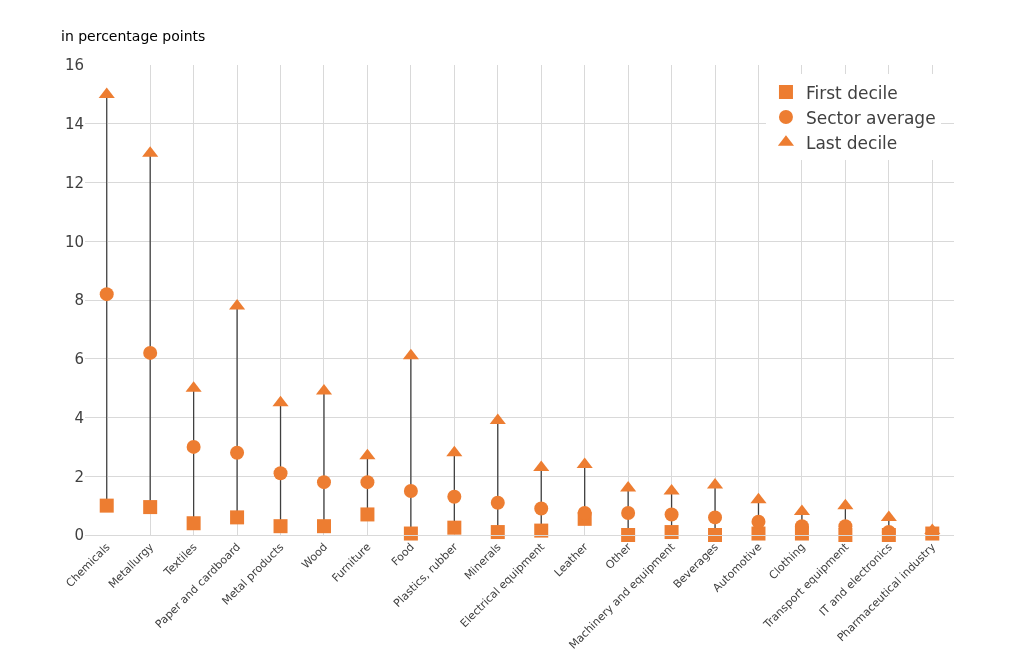 Image resolution: width=1009 pixels, height=664 pixels. I want to click on y-tick-label: 4, so click(79, 417).